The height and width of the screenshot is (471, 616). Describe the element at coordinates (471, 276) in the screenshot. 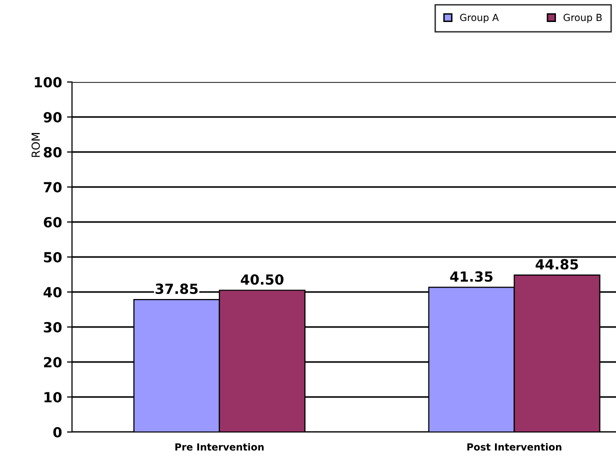

I see `data-label: 41.35` at that location.